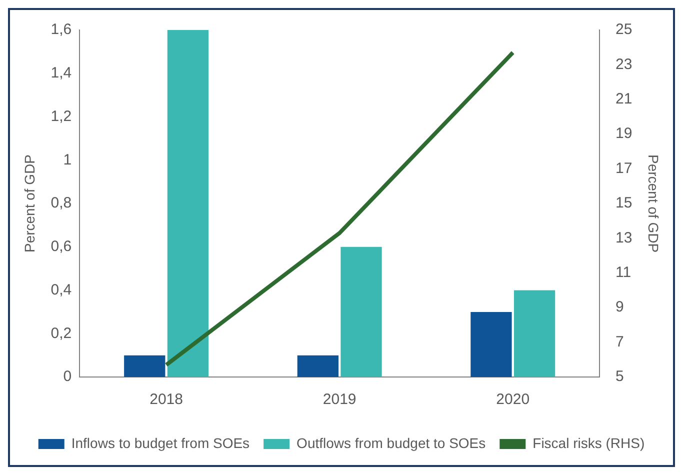 This screenshot has height=475, width=683. What do you see at coordinates (61, 73) in the screenshot?
I see `y-tick-label: 1,4` at bounding box center [61, 73].